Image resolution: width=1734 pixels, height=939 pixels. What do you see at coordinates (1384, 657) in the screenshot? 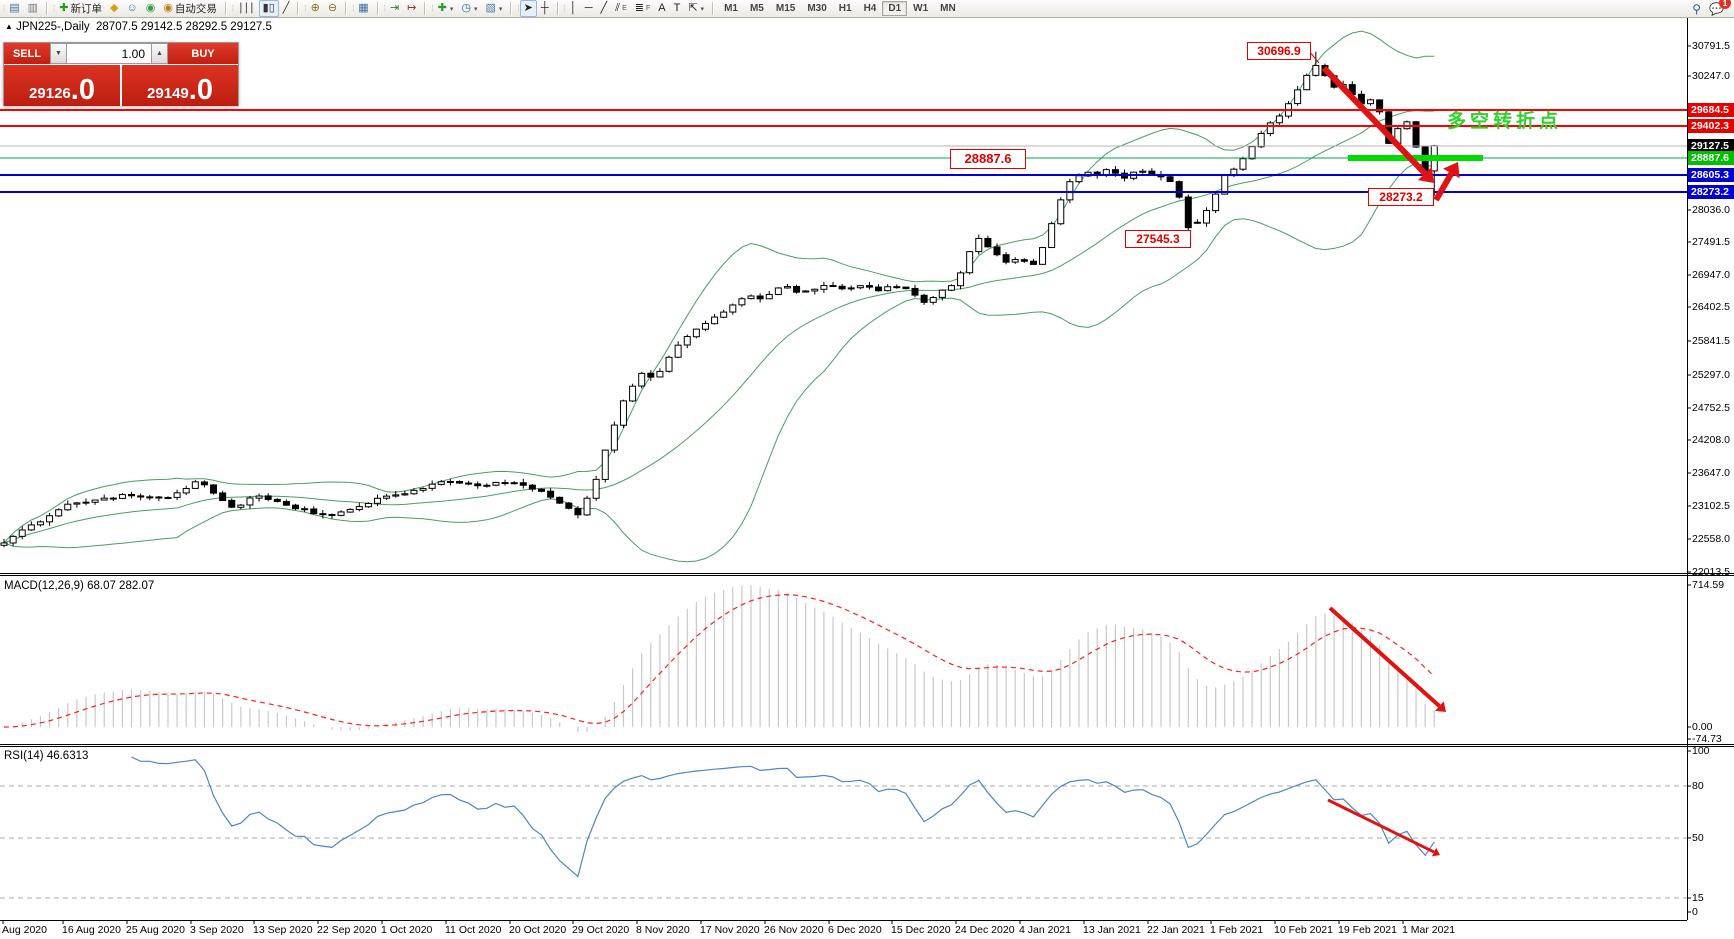
I see `macd-down-arrow` at bounding box center [1384, 657].